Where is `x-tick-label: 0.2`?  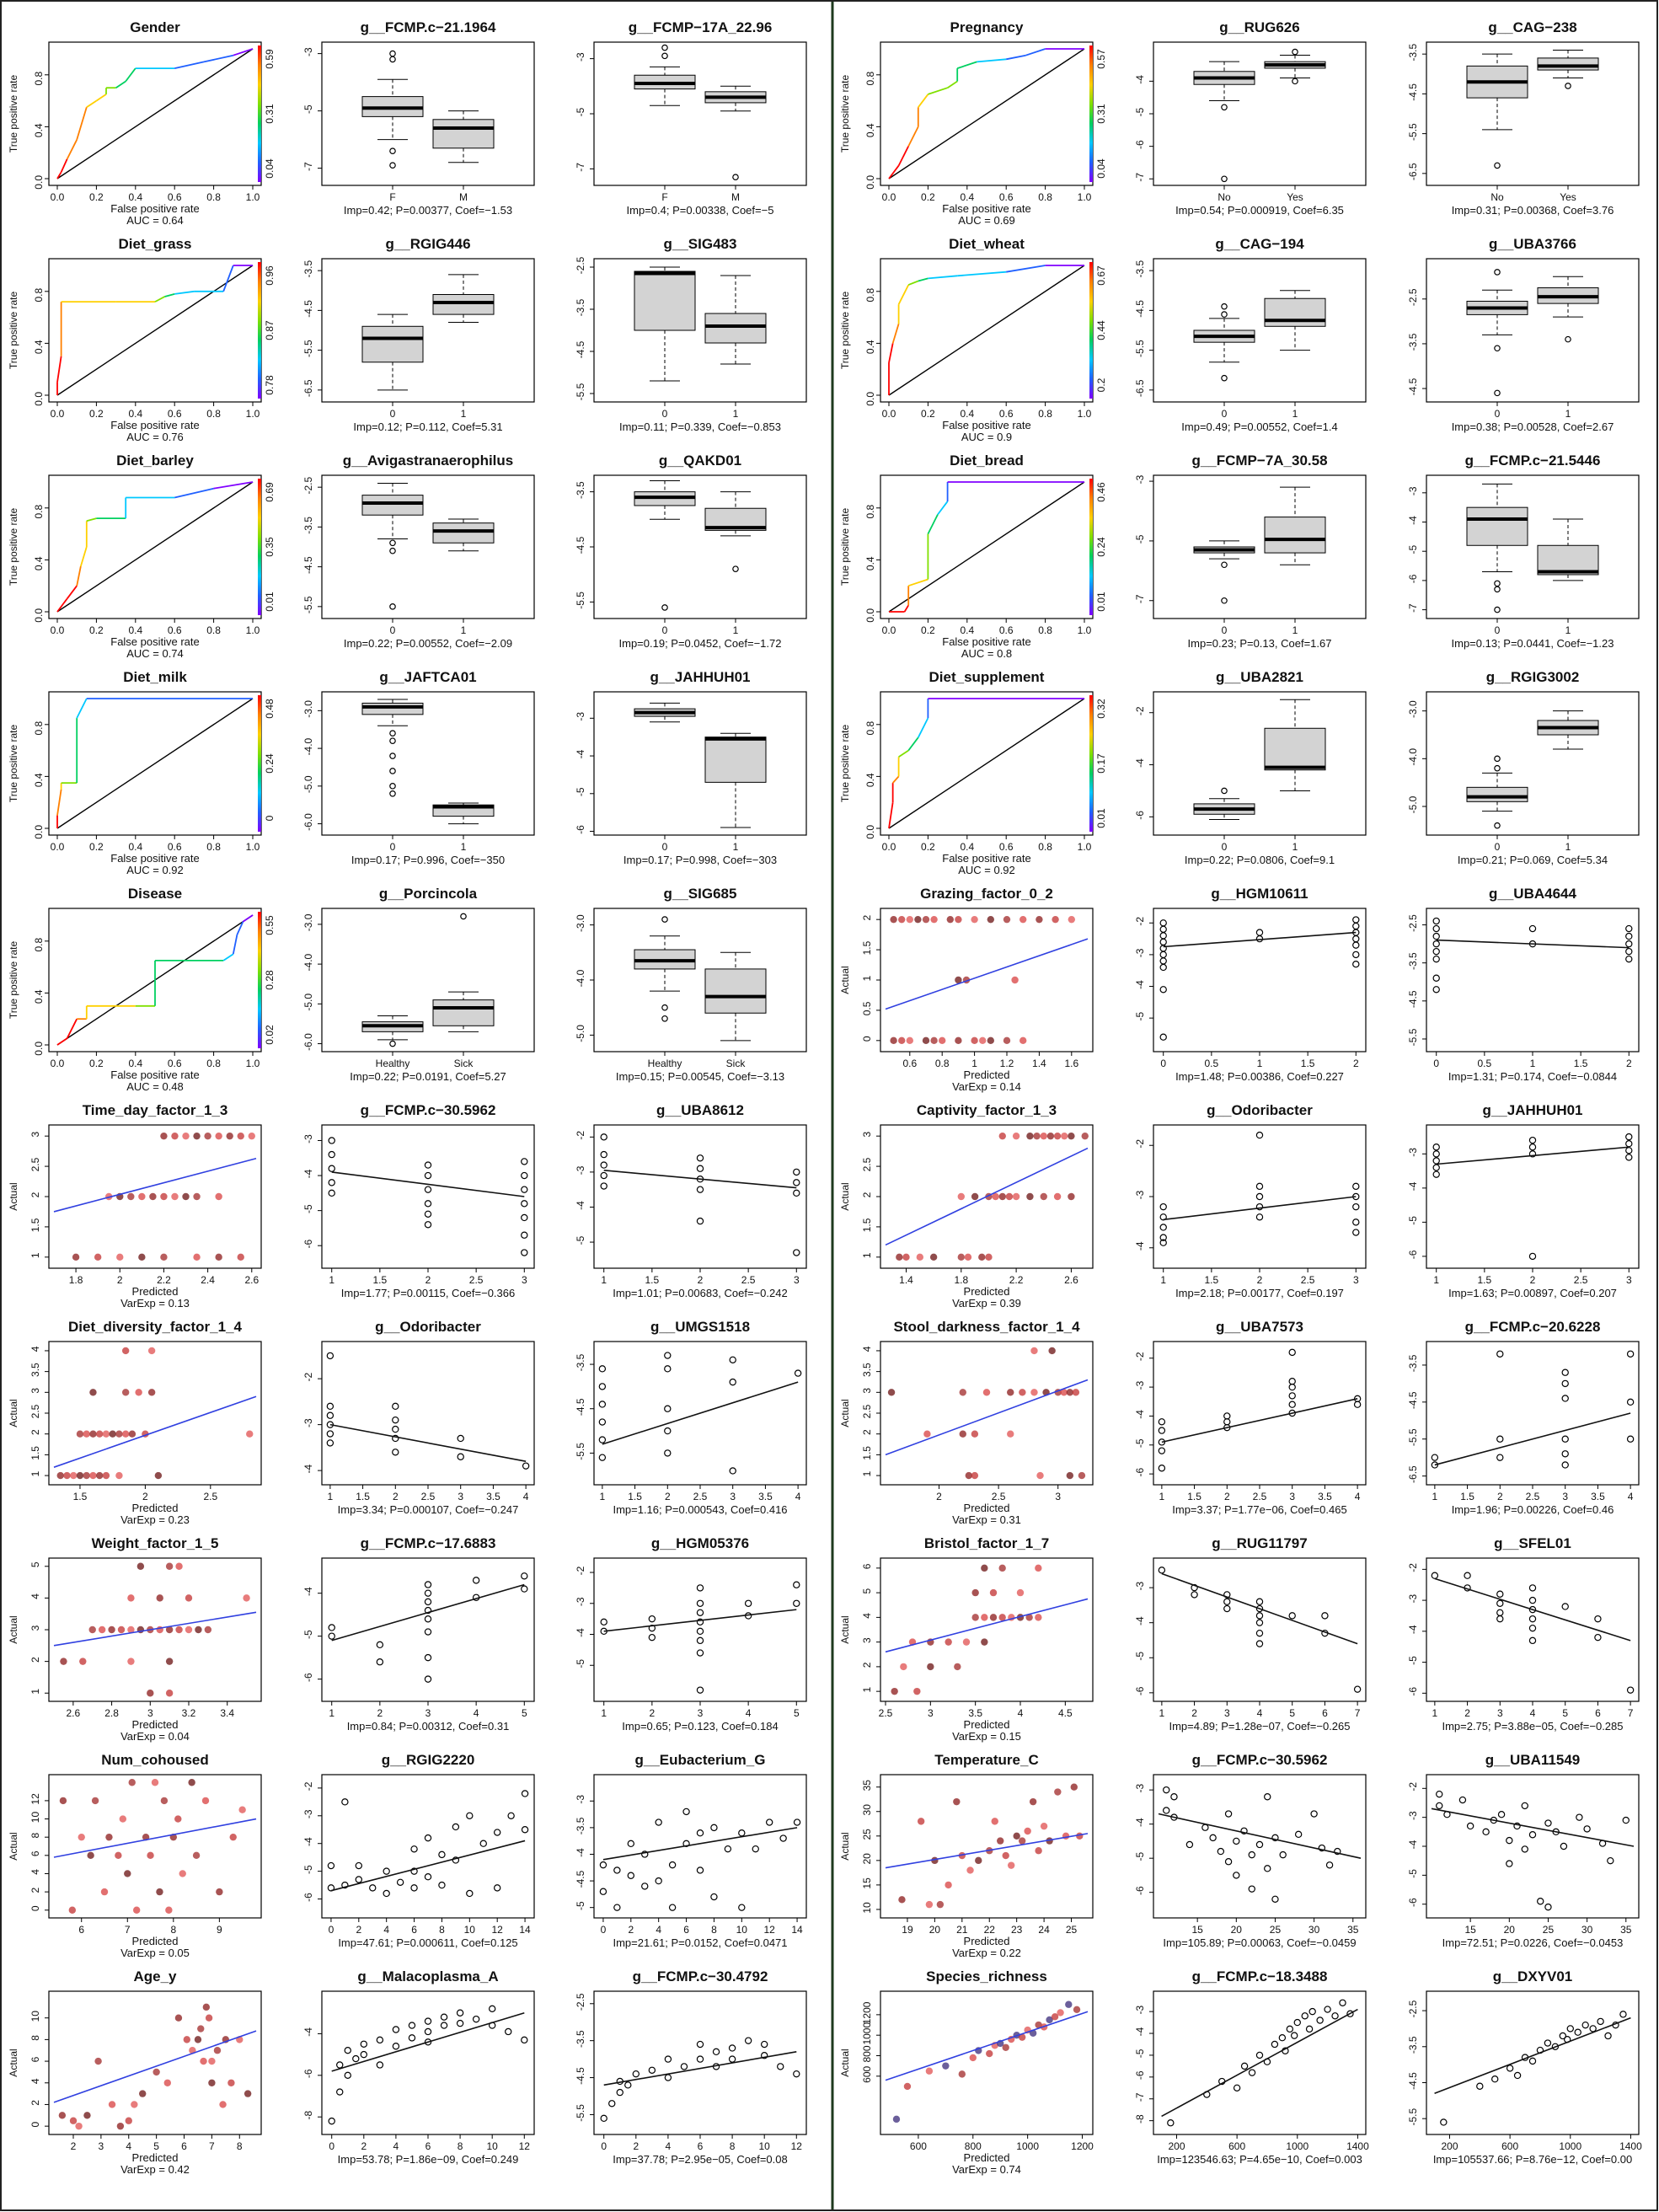 x-tick-label: 0.2 is located at coordinates (928, 847).